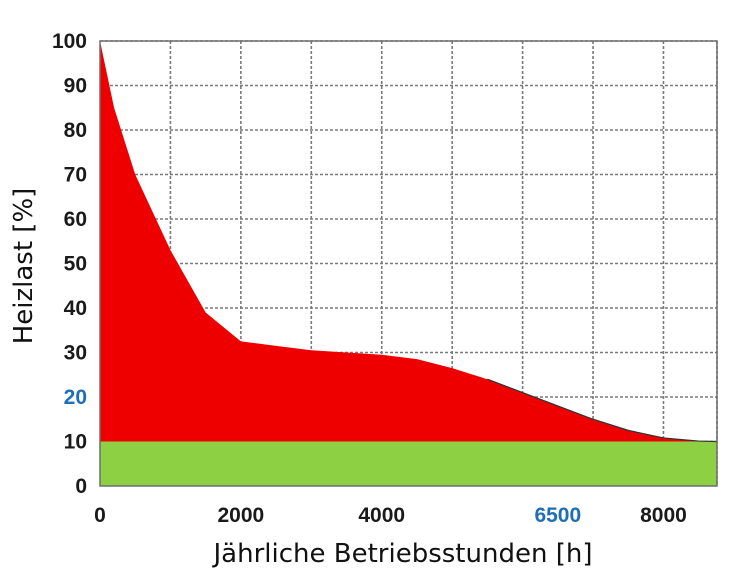 This screenshot has height=583, width=734. Describe the element at coordinates (81, 486) in the screenshot. I see `y-tick-label: 0` at that location.